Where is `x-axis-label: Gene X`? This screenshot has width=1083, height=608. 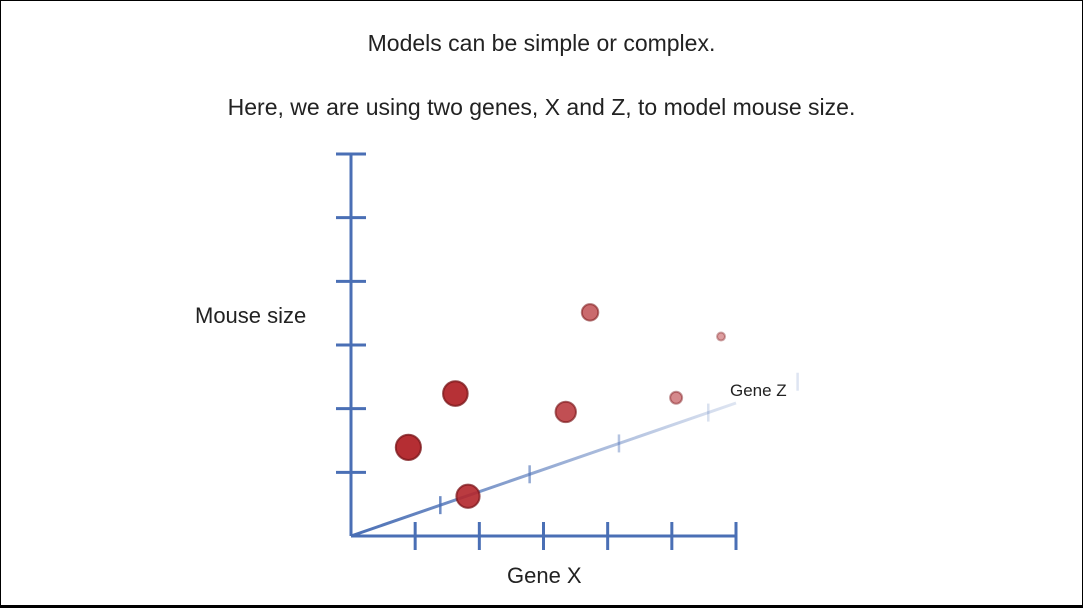 x-axis-label: Gene X is located at coordinates (544, 575).